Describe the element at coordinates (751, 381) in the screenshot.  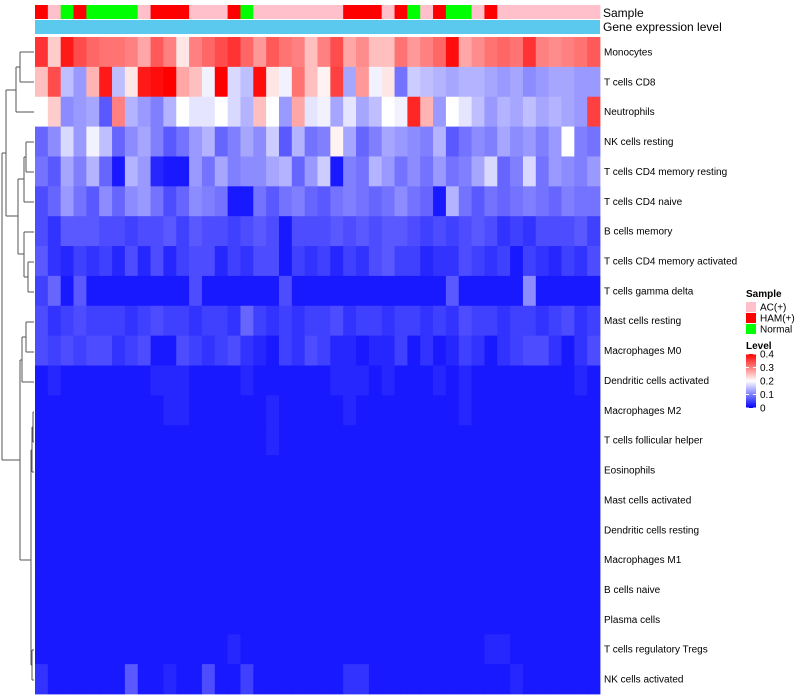
I see `legend-level-colorbar` at that location.